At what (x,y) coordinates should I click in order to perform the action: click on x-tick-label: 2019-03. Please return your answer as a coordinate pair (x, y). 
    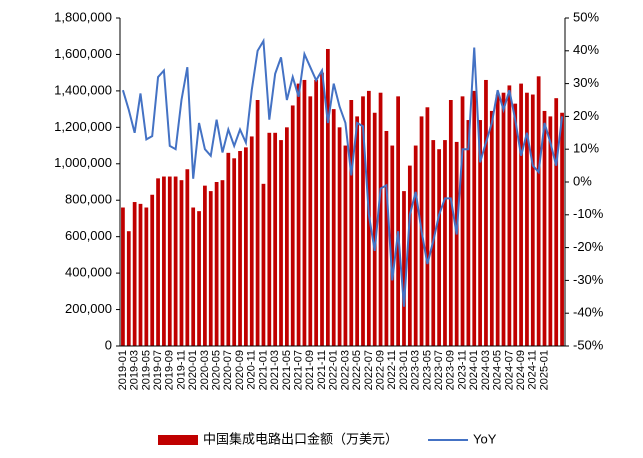
    Looking at the image, I should click on (135, 370).